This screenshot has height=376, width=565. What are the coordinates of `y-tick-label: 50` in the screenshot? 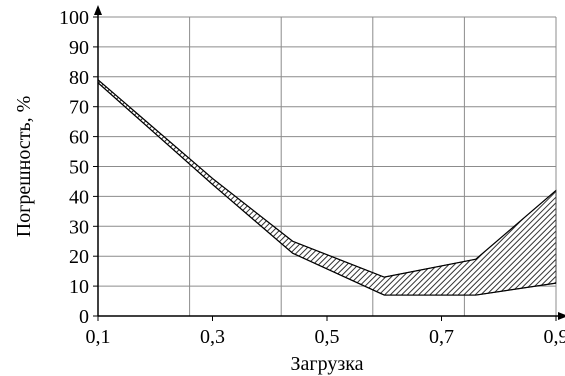 It's located at (79, 168).